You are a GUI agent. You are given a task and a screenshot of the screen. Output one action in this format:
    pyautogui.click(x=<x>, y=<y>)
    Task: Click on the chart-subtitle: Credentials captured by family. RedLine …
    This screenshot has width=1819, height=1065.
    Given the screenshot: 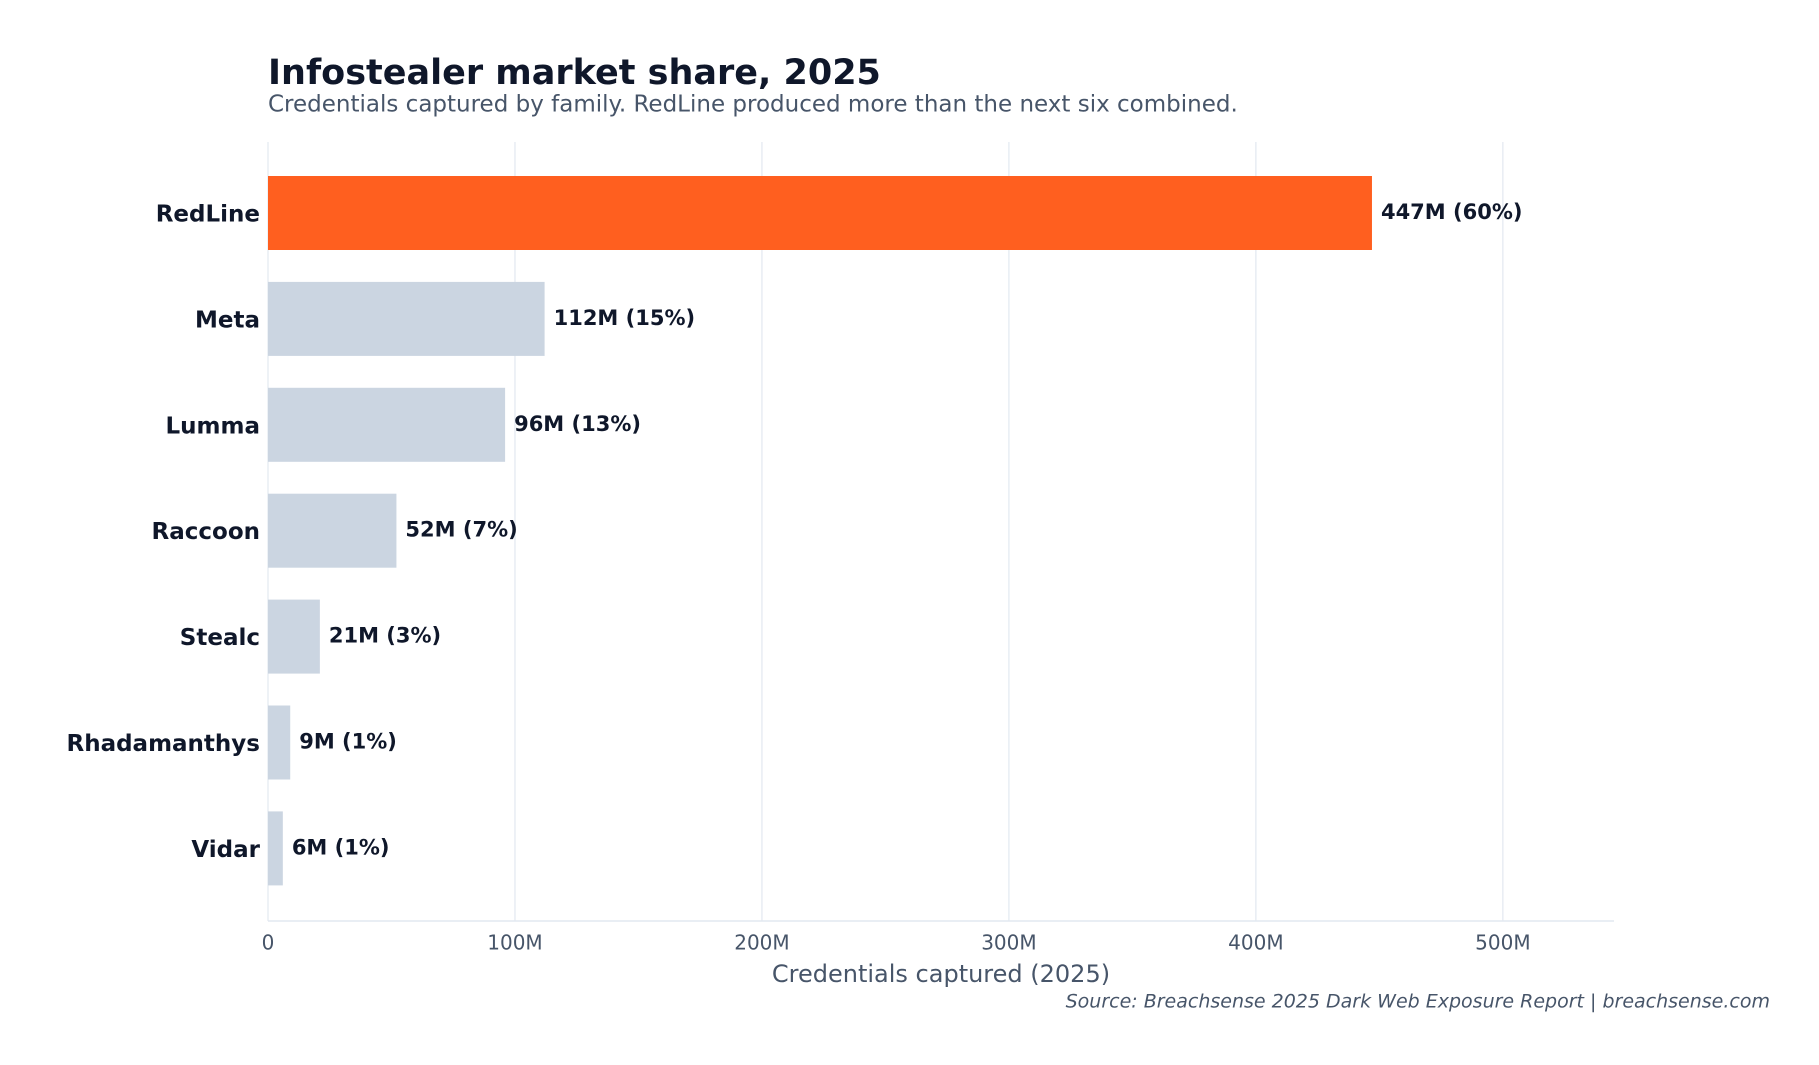 What is the action you would take?
    pyautogui.click(x=753, y=105)
    